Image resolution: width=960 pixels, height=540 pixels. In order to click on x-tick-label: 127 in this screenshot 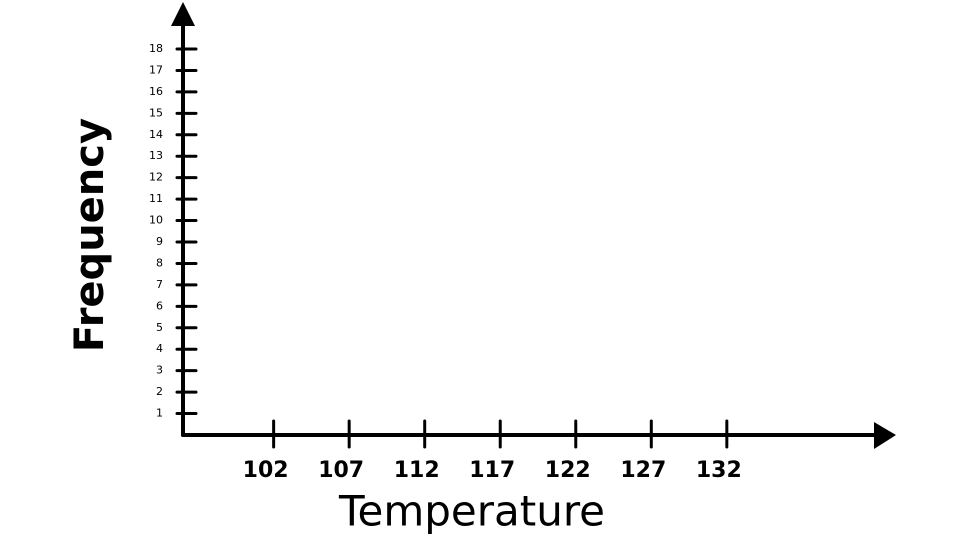, I will do `click(643, 470)`.